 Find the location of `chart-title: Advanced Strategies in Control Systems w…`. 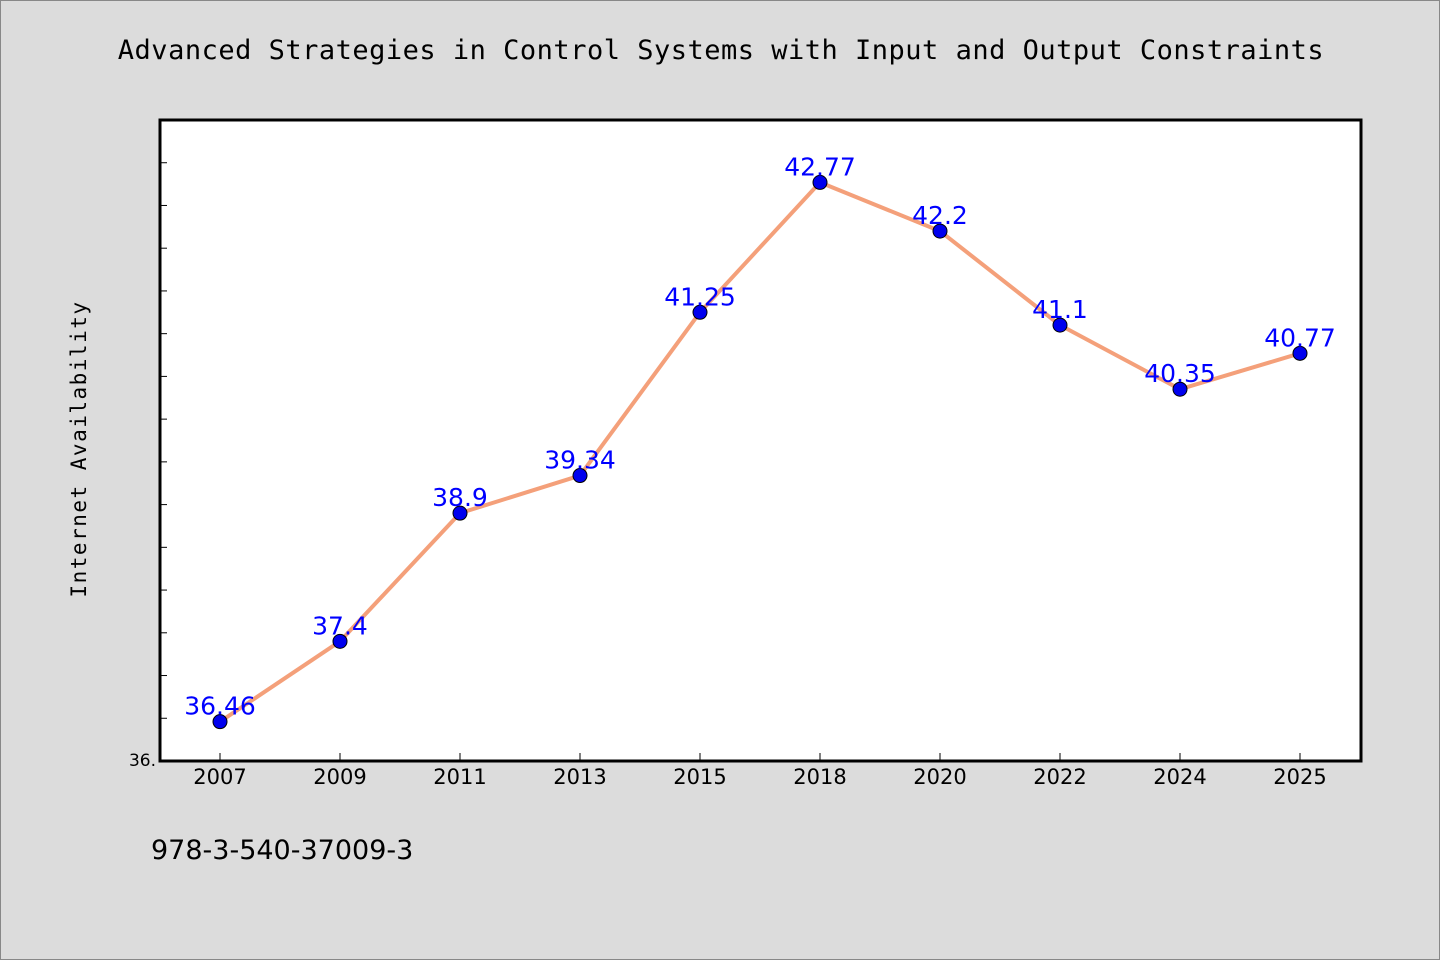

chart-title: Advanced Strategies in Control Systems w… is located at coordinates (721, 50).